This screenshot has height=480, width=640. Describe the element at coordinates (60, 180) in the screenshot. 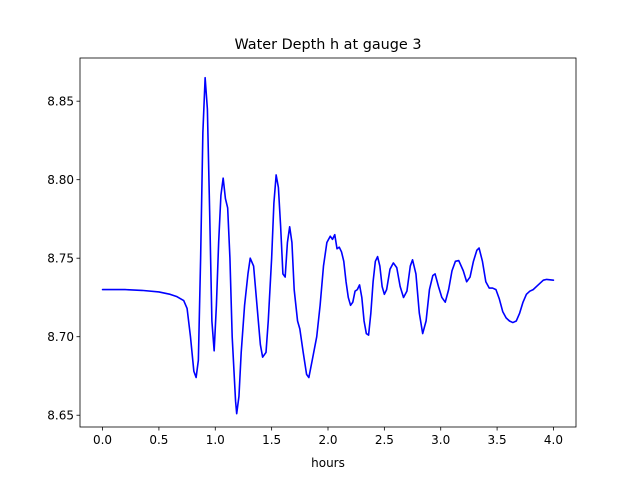

I see `y-tick-label: 8.80` at that location.